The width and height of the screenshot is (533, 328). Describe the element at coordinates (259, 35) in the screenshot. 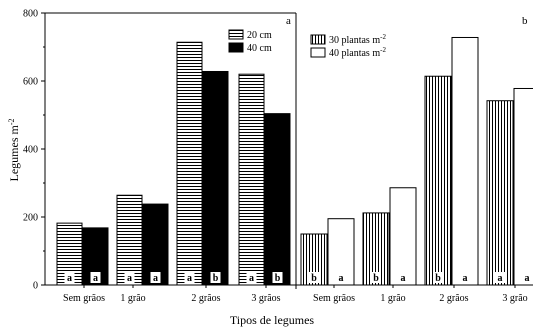

I see `legend-label: 20 cm` at that location.